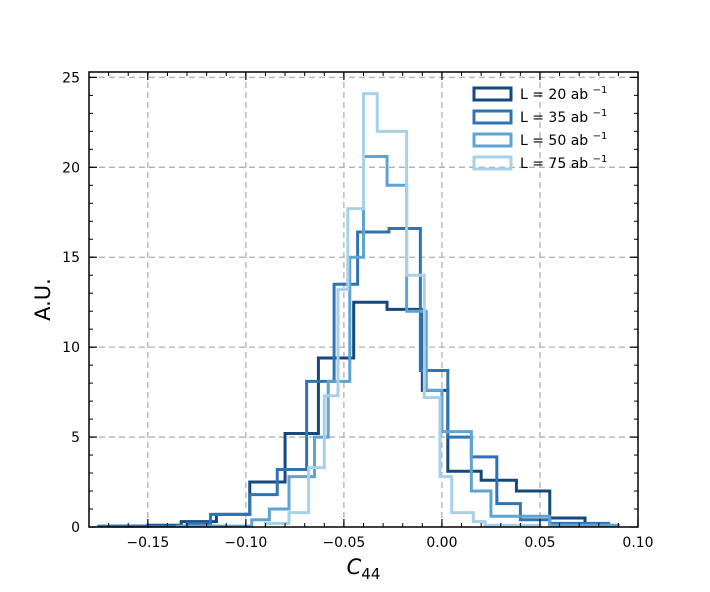  Describe the element at coordinates (75, 438) in the screenshot. I see `y-tick-label: 5` at that location.